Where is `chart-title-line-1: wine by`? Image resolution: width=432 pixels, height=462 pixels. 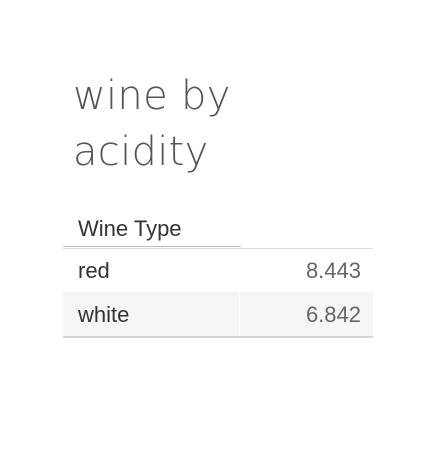
chart-title-line-1: wine by is located at coordinates (152, 96).